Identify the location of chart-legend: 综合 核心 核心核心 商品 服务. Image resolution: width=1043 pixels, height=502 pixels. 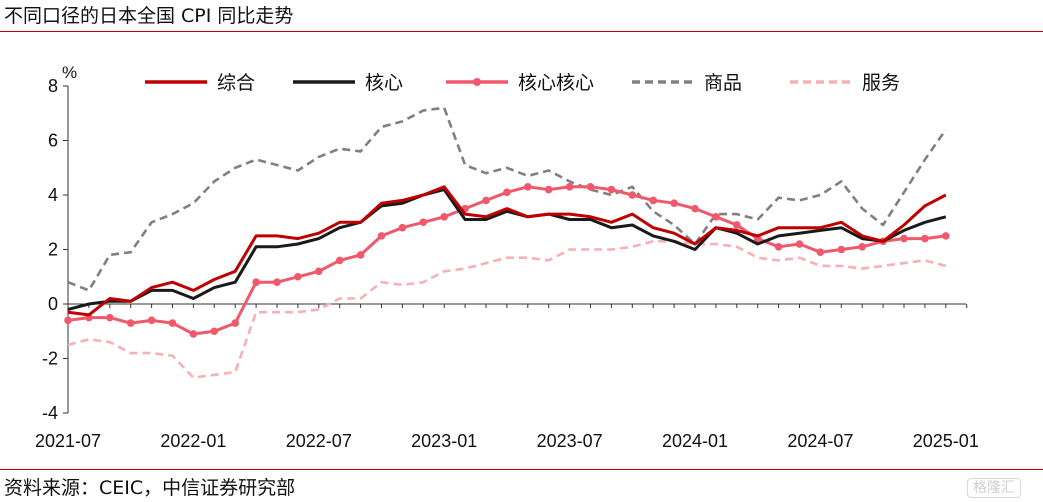
(522, 83).